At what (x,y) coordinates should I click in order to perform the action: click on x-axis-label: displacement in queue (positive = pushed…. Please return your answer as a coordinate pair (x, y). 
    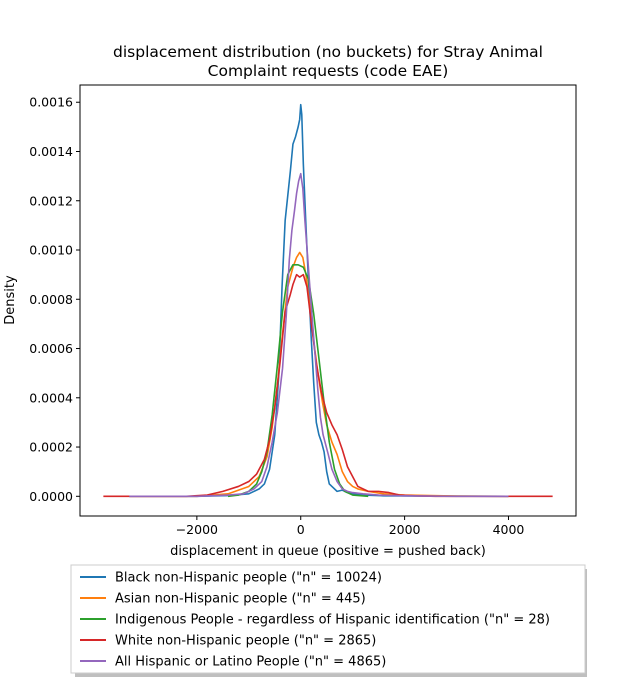
    Looking at the image, I should click on (328, 551).